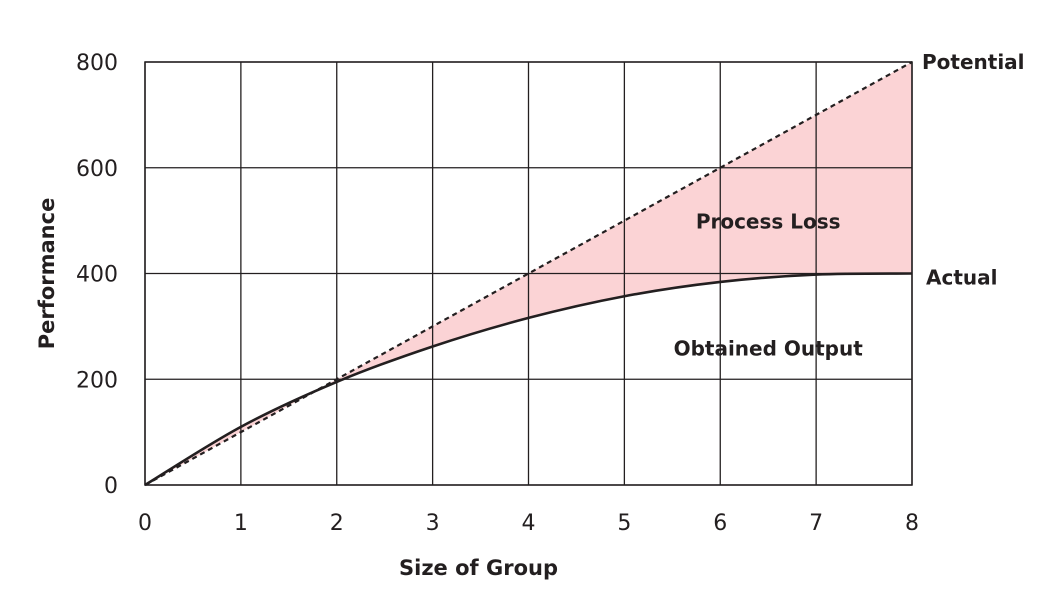 The image size is (1059, 603). I want to click on y-axis-title: Performance, so click(47, 274).